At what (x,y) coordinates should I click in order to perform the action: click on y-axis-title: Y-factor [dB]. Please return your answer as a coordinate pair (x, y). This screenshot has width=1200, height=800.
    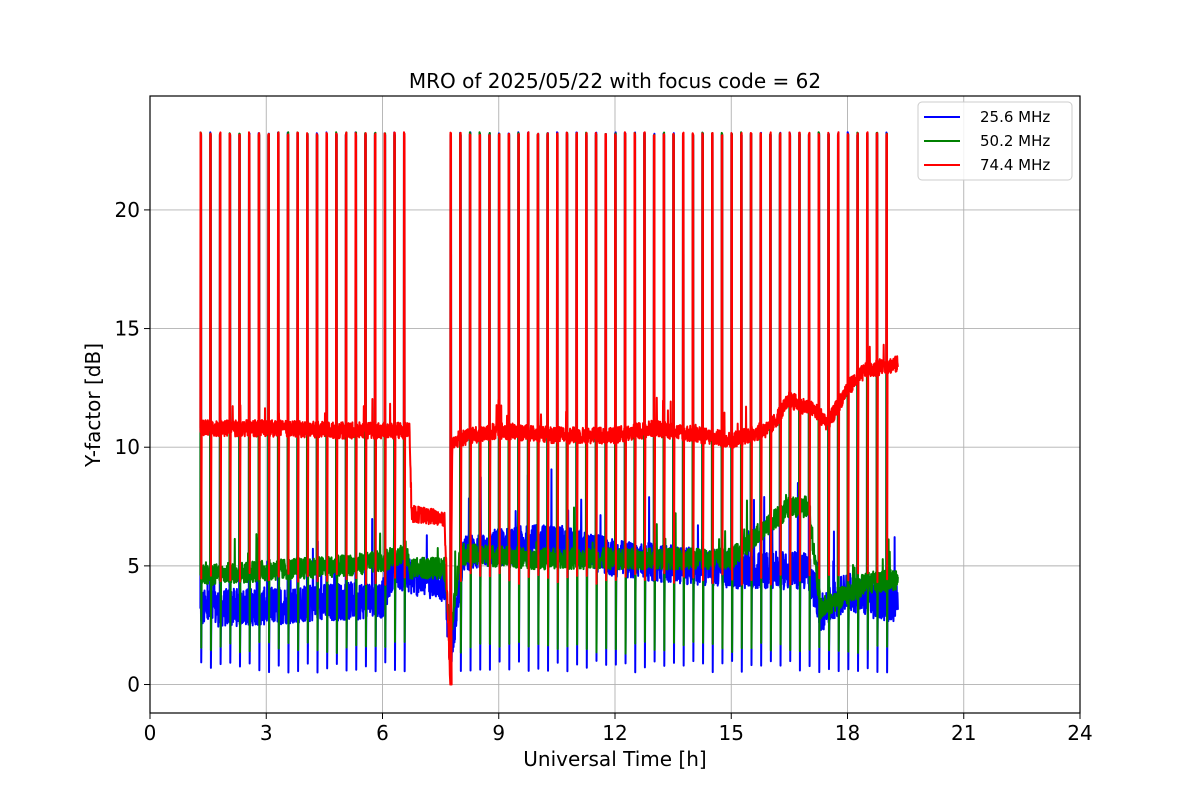
    Looking at the image, I should click on (93, 405).